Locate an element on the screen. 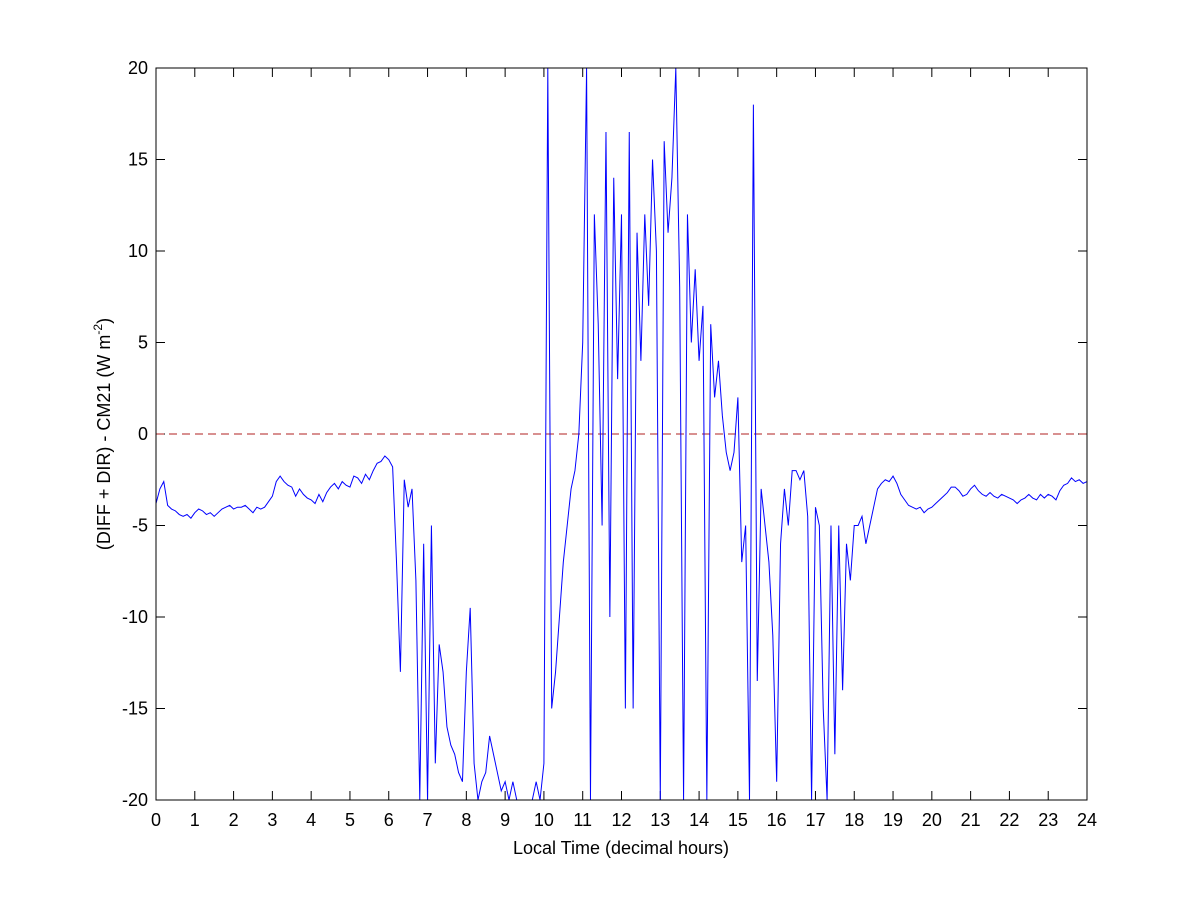  y-tick-label: 20 is located at coordinates (138, 68).